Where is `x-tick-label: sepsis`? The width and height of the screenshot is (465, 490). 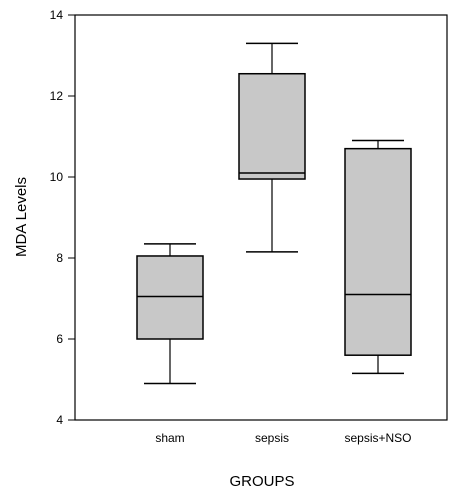
x-tick-label: sepsis is located at coordinates (272, 438).